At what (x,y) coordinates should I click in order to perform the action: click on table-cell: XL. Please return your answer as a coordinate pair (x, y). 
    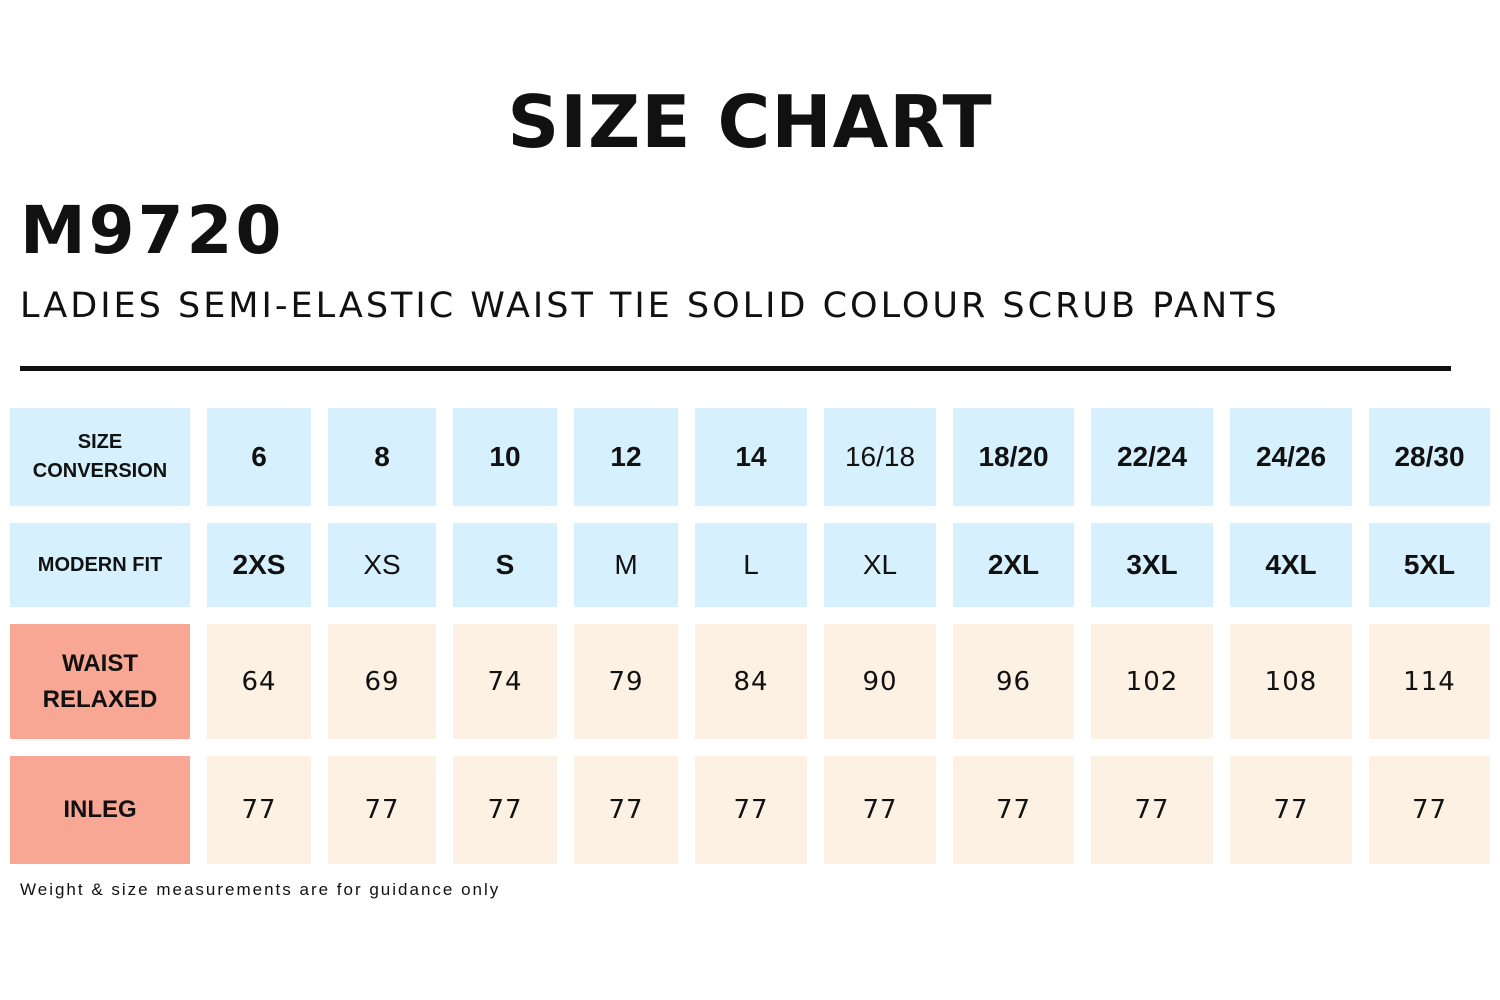
    Looking at the image, I should click on (880, 565).